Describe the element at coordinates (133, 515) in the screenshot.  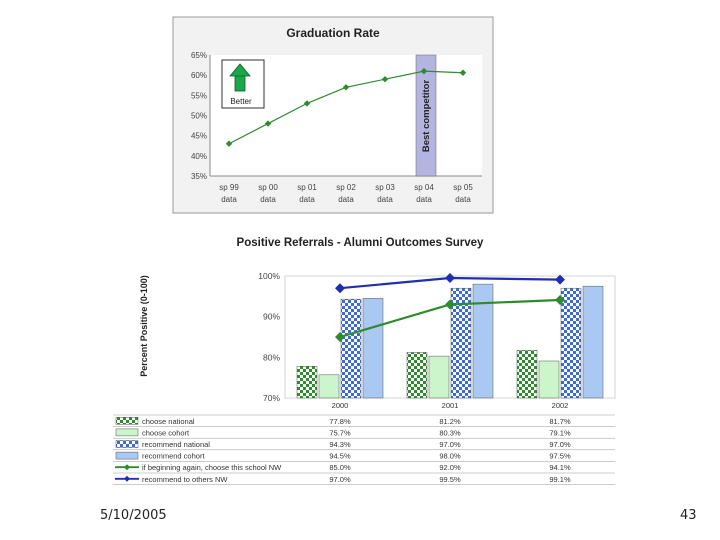
I see `footer-date: 5/10/2005` at that location.